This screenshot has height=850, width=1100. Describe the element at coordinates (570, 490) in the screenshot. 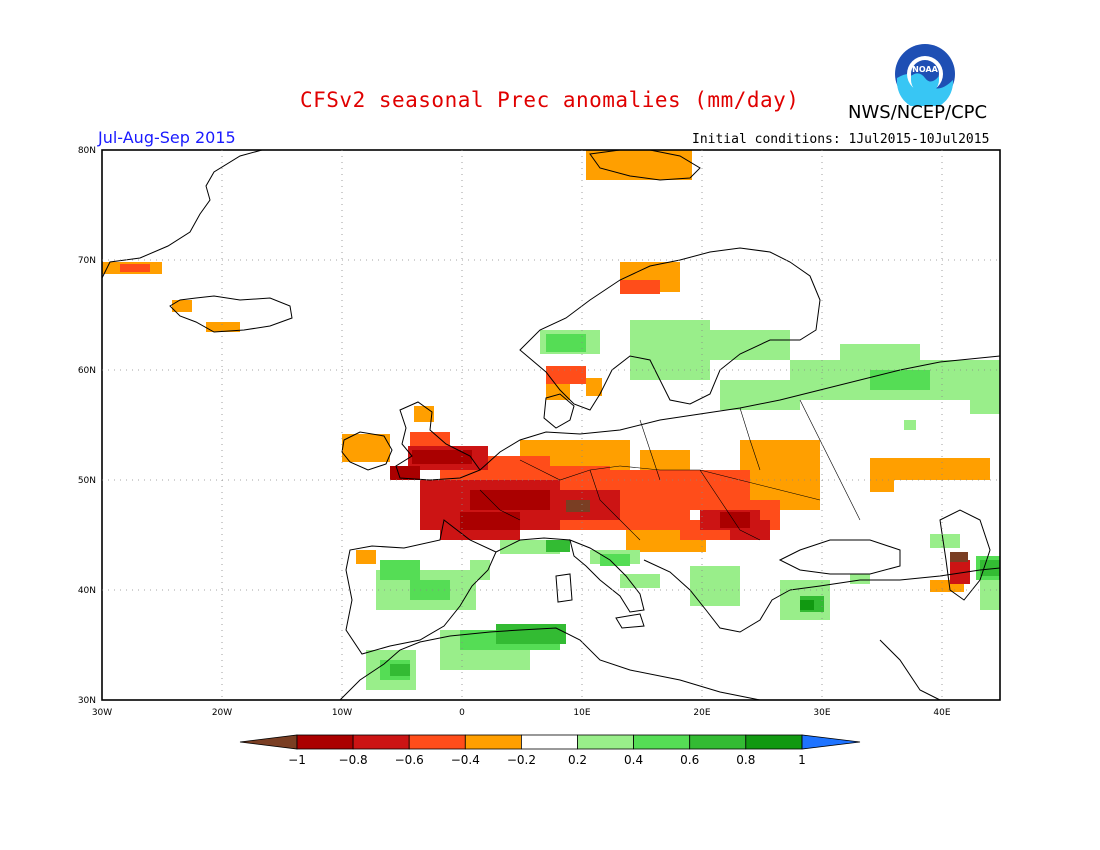

I see `dry-strong-patches` at that location.